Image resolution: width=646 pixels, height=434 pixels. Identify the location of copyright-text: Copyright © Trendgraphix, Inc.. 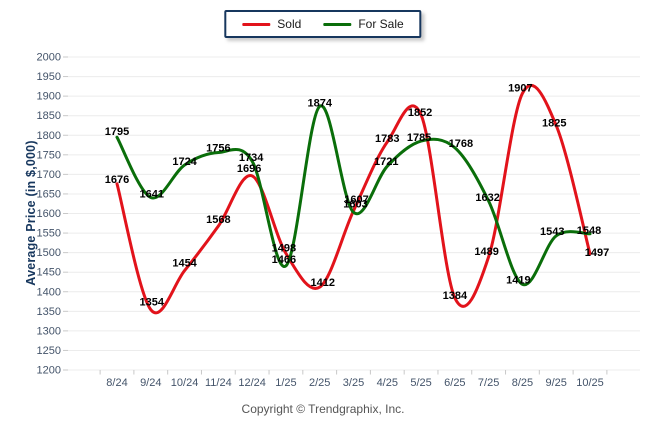
(323, 409).